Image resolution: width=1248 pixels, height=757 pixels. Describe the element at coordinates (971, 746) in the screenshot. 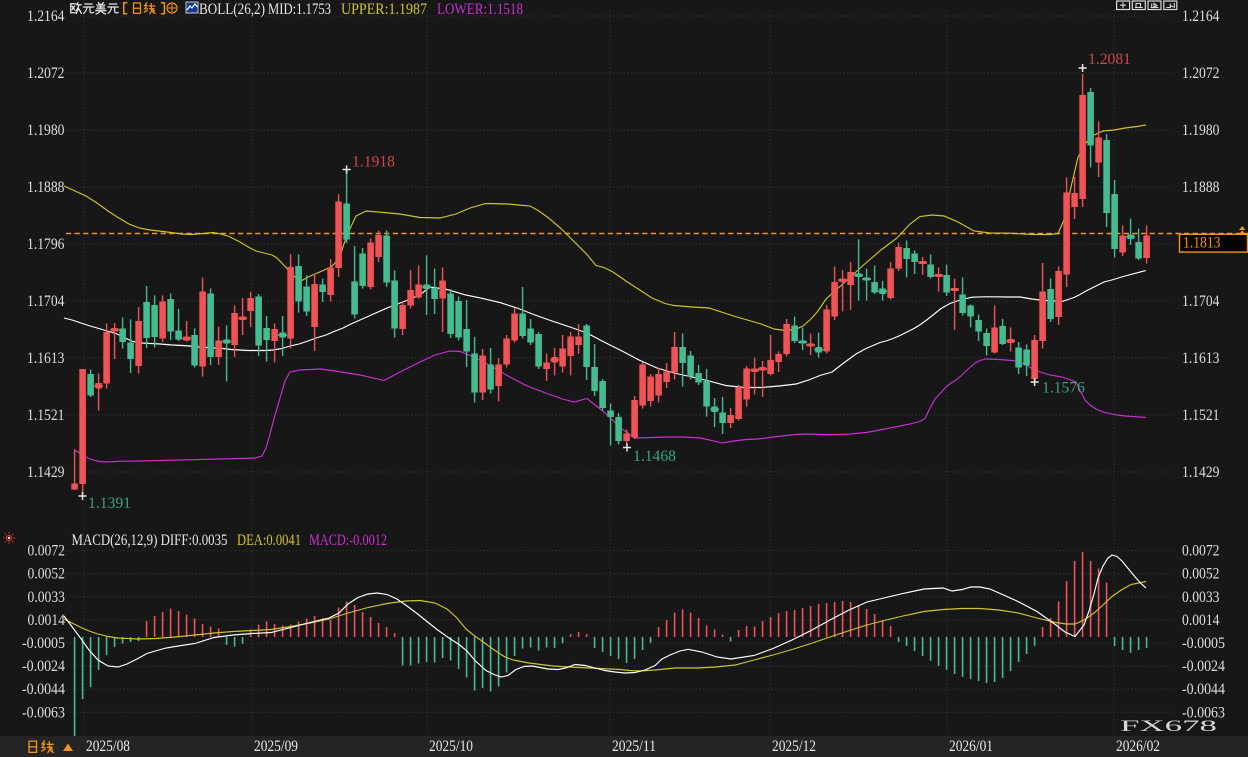

I see `svg-text: 2026/01` at that location.